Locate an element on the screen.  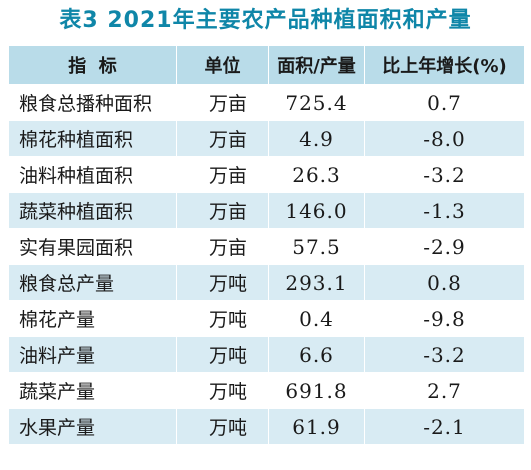
table-row: 棉花种植面积 万亩 4.9 -8.0 is located at coordinates (266, 138).